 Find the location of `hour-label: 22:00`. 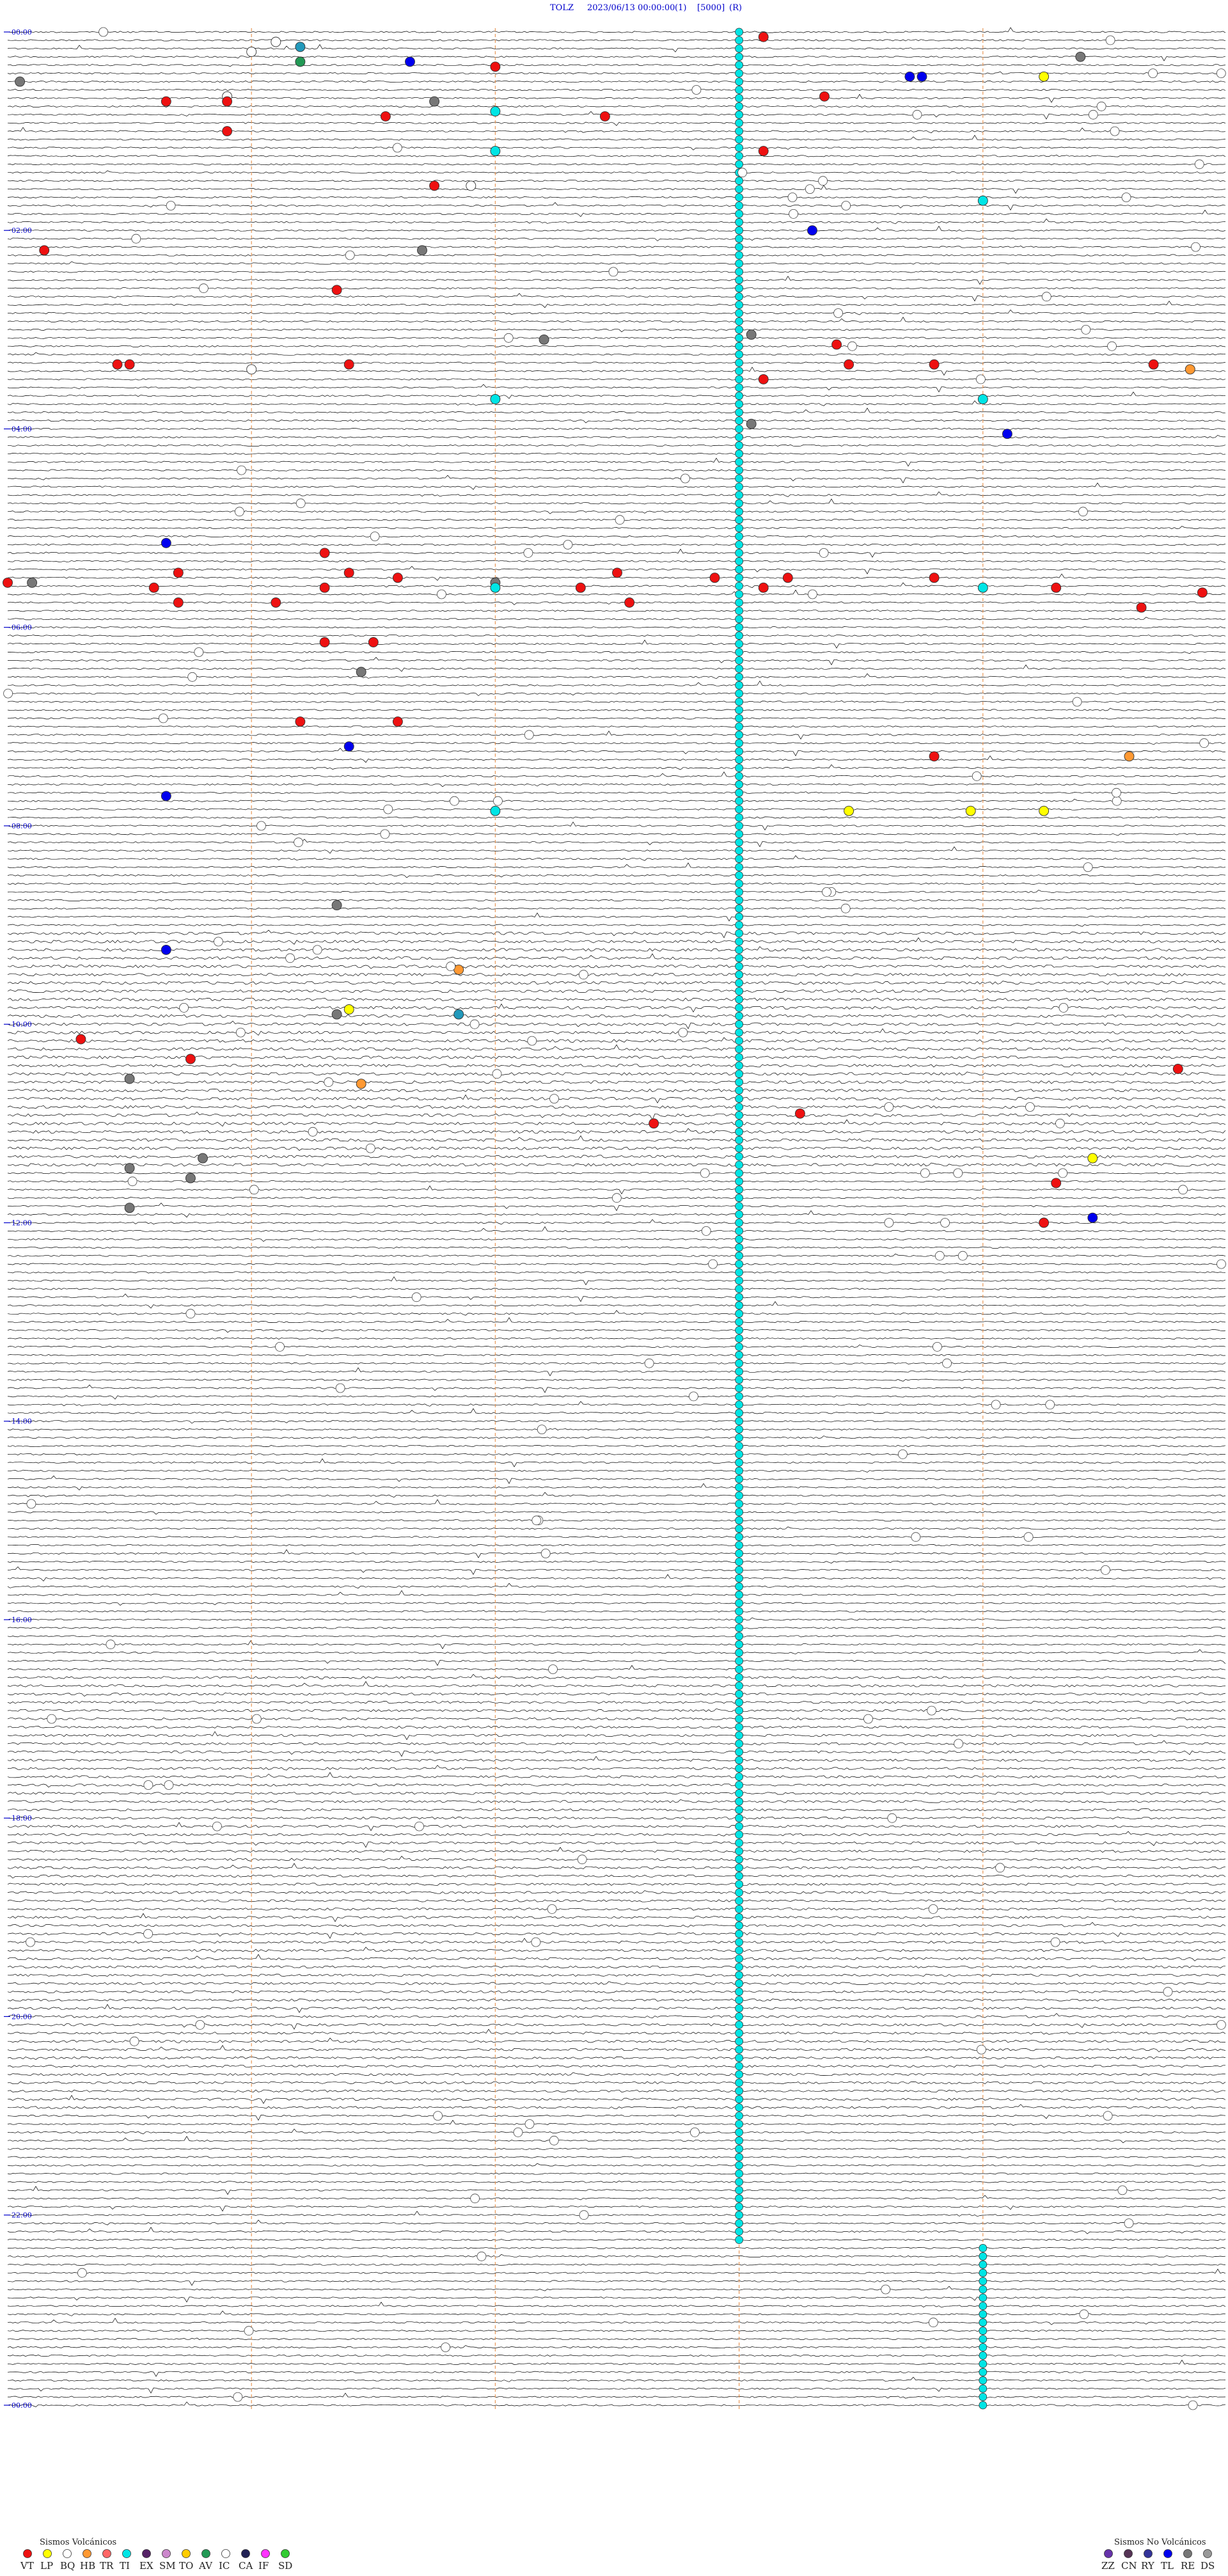

hour-label: 22:00 is located at coordinates (22, 2215).